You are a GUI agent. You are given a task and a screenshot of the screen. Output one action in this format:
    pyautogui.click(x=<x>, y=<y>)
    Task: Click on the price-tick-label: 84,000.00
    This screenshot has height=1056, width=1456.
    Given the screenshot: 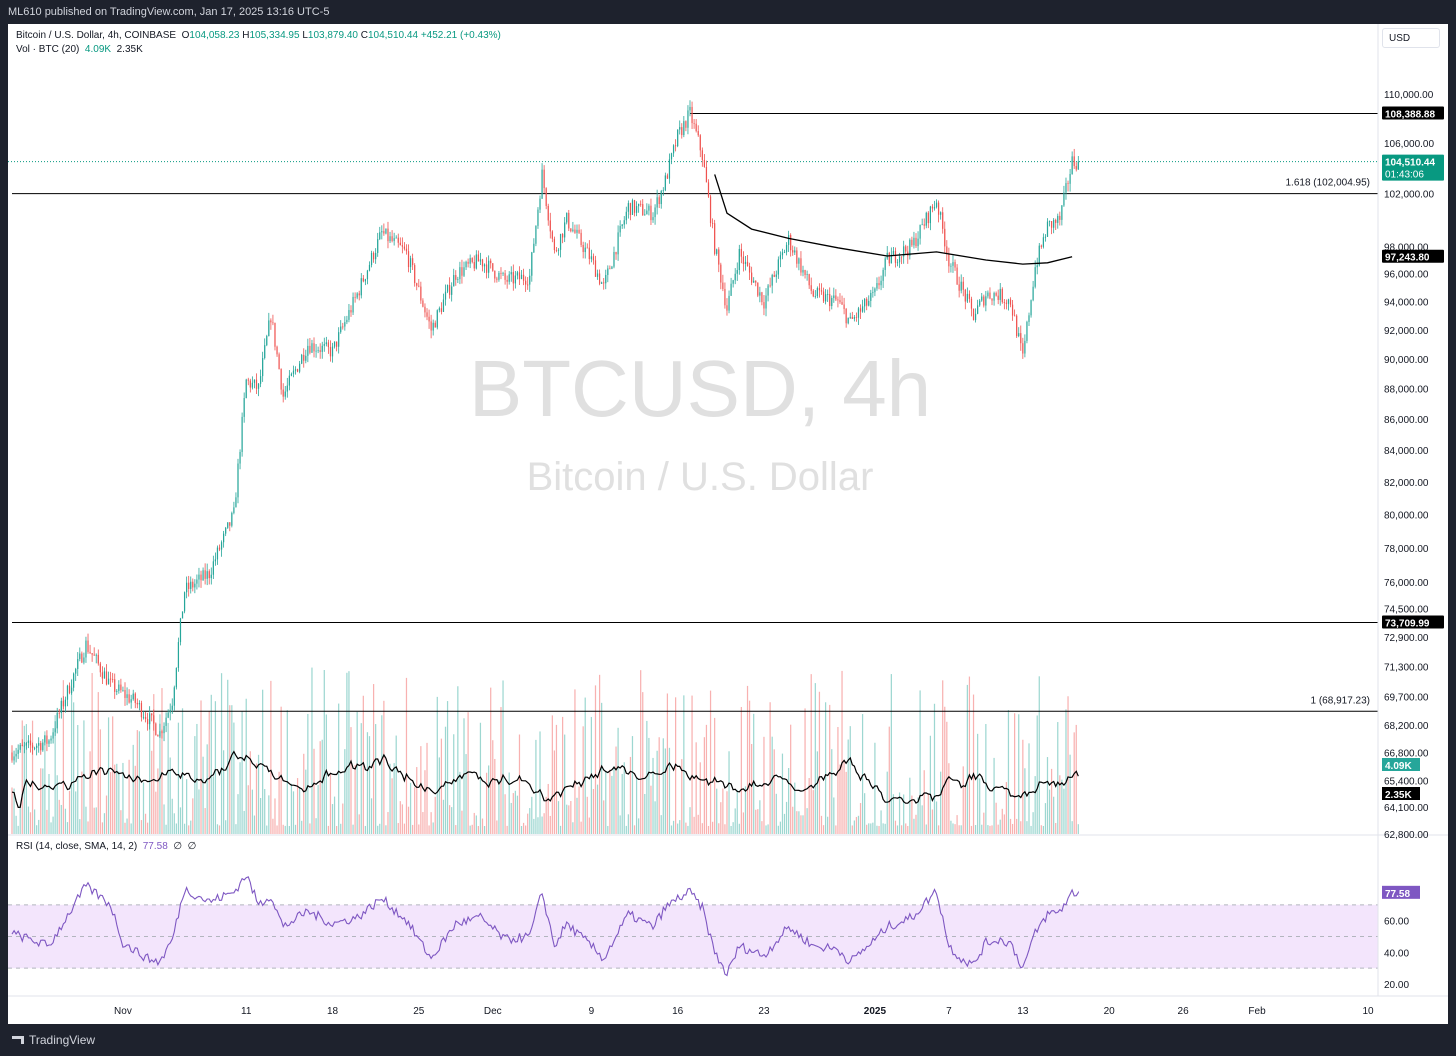 What is the action you would take?
    pyautogui.click(x=1406, y=451)
    